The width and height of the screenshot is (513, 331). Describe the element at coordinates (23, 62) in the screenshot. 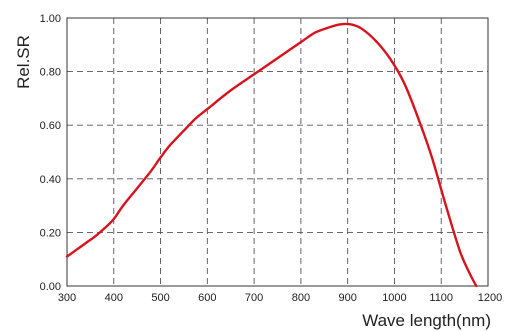

I see `y-axis-title: Rel.SR` at that location.